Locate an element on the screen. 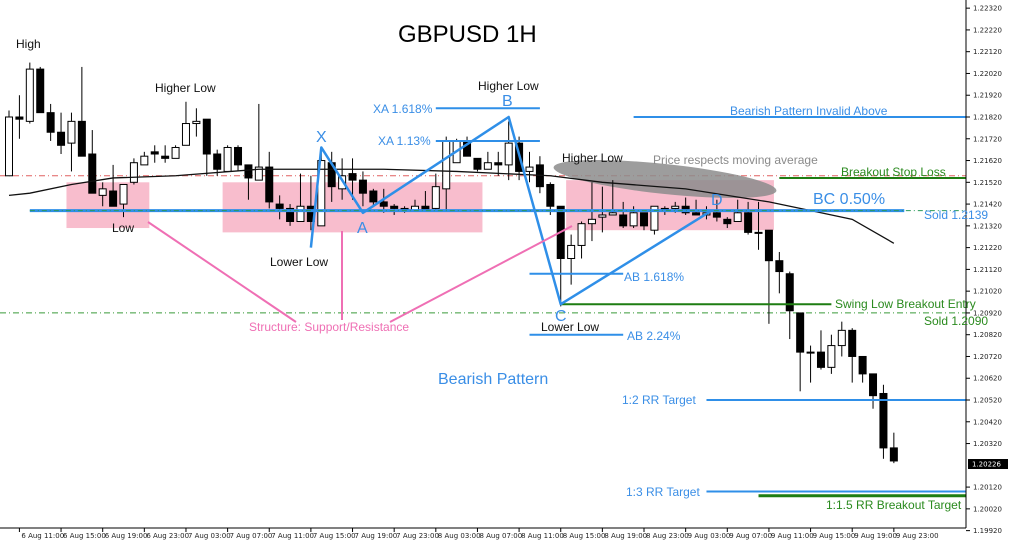 The width and height of the screenshot is (1024, 544). price-tick-label: 1.21320 is located at coordinates (987, 226).